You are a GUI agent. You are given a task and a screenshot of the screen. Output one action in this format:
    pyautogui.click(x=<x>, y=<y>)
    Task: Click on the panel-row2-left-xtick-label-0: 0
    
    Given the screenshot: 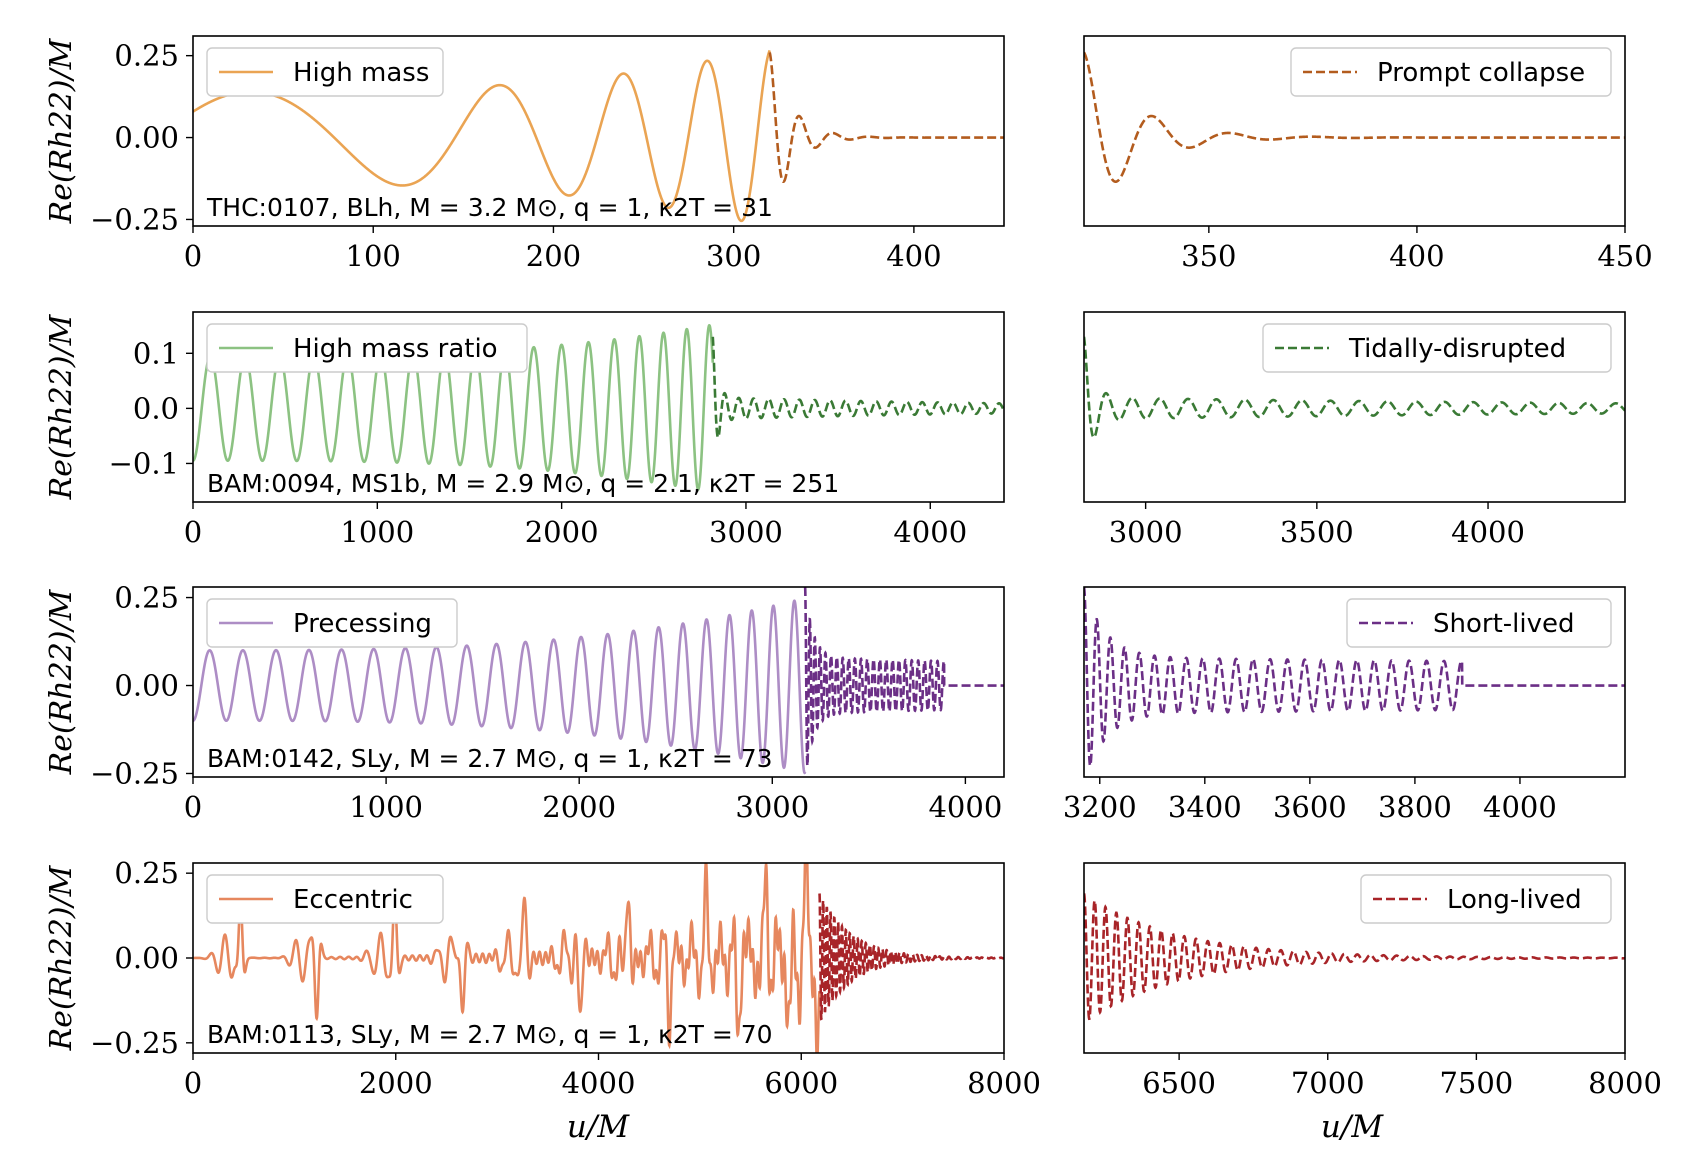 What is the action you would take?
    pyautogui.click(x=193, y=532)
    